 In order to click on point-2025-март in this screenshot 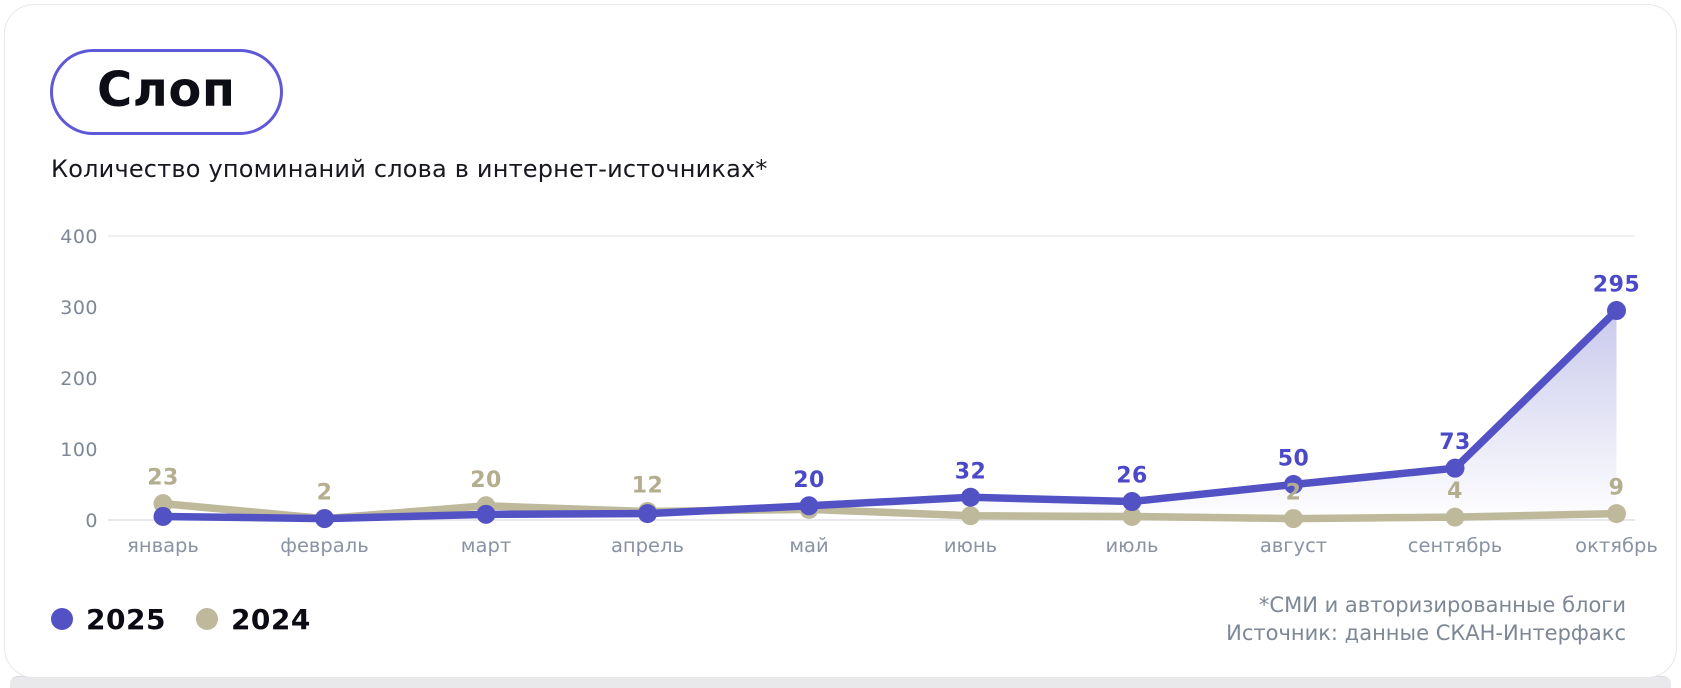, I will do `click(486, 514)`.